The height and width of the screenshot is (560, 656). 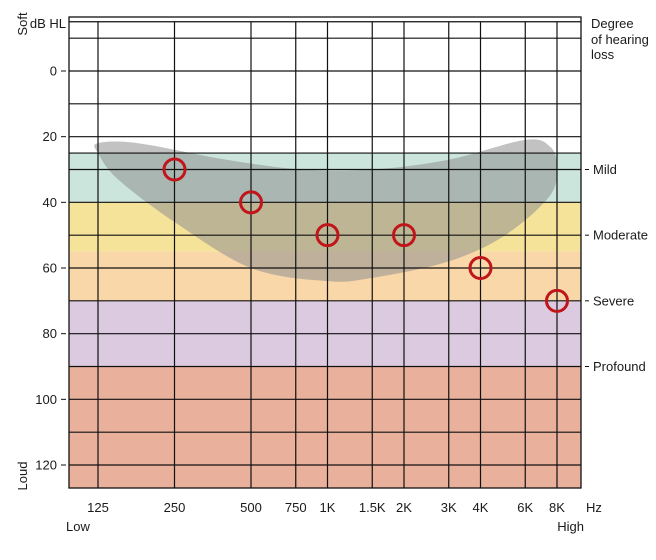 I want to click on x-tick-label: 4K, so click(x=481, y=507).